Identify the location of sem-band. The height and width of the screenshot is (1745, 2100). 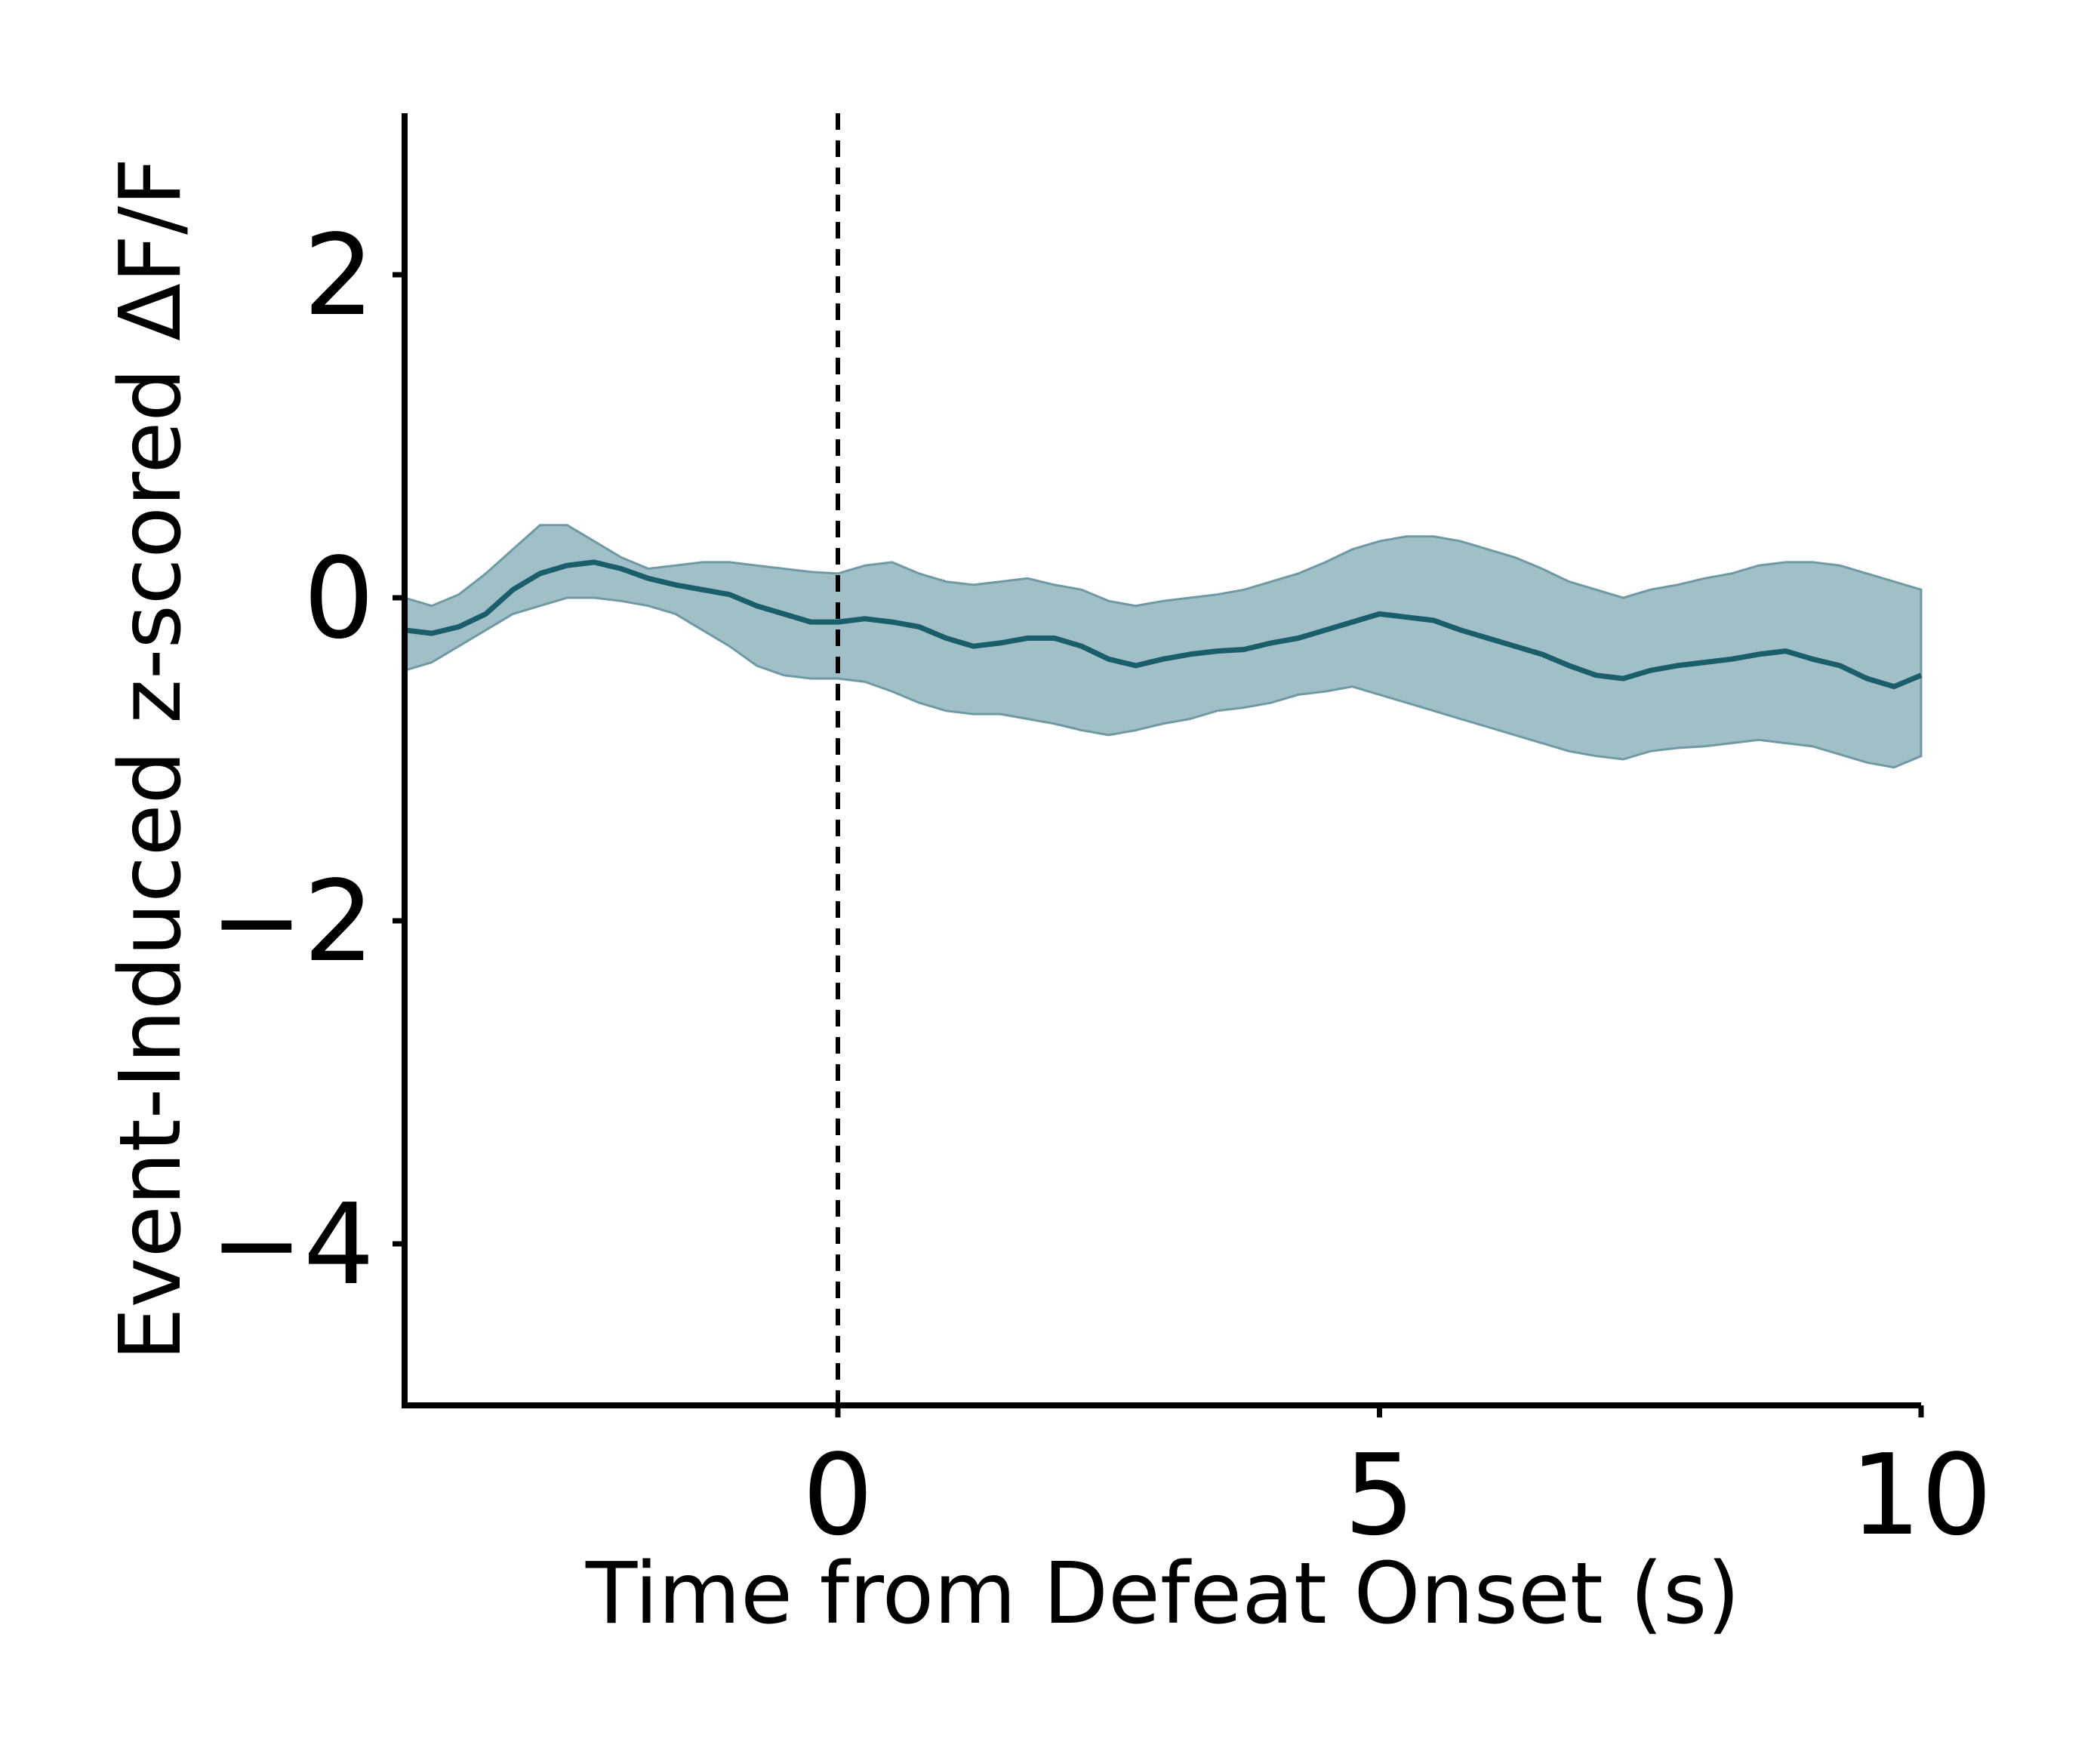
(1163, 646).